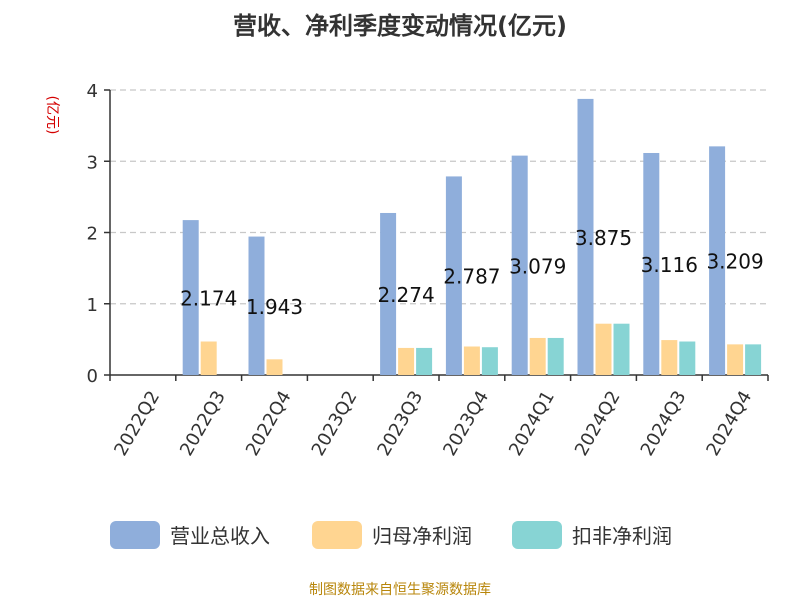  Describe the element at coordinates (400, 26) in the screenshot. I see `chart-title: 营收、净利季度变动情况(亿元)` at that location.